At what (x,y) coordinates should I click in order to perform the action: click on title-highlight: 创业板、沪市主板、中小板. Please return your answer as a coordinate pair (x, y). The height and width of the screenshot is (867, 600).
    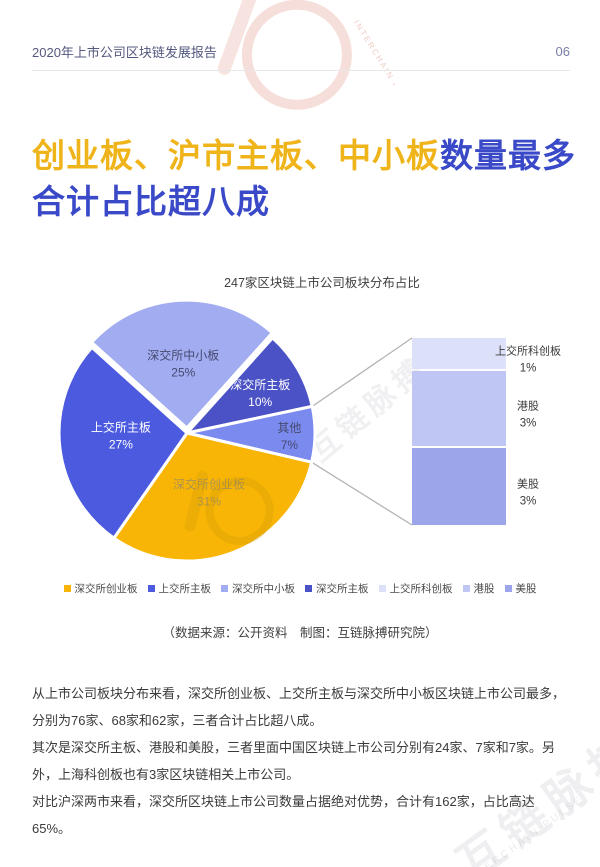
    Looking at the image, I should click on (236, 155).